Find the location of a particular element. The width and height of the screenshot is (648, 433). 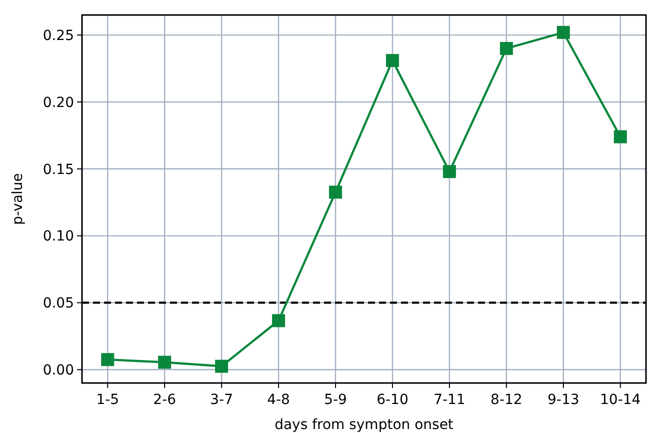

x-tick-label: 1-5 is located at coordinates (108, 400).